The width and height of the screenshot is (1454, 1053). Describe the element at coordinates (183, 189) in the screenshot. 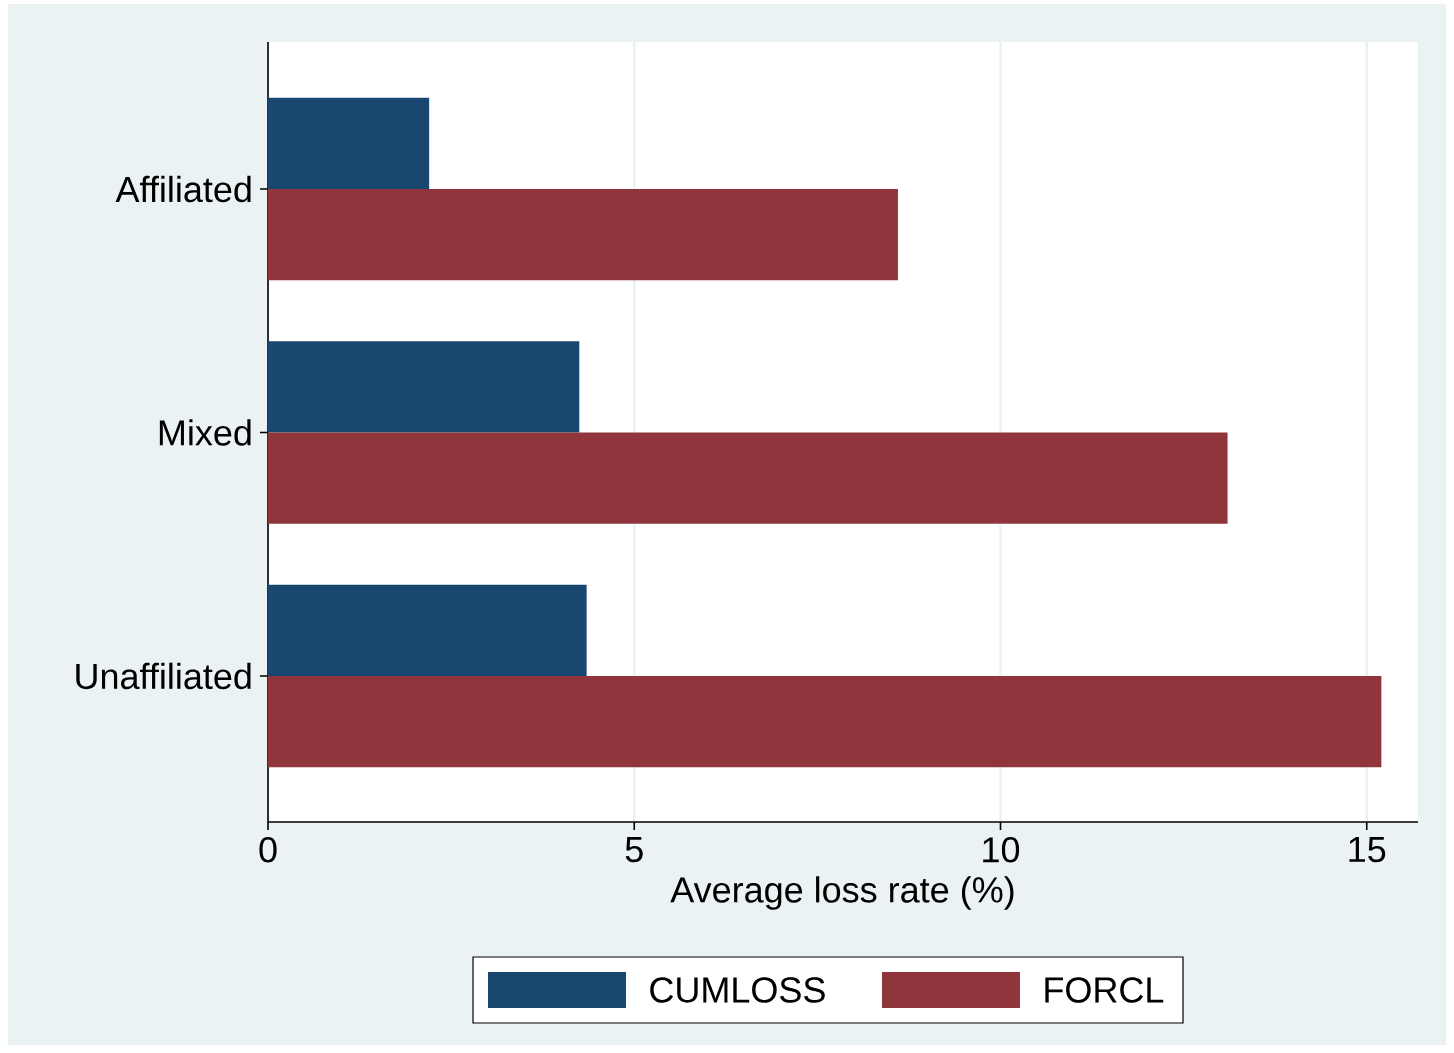

I see `y-tick-label: Affiliated` at that location.